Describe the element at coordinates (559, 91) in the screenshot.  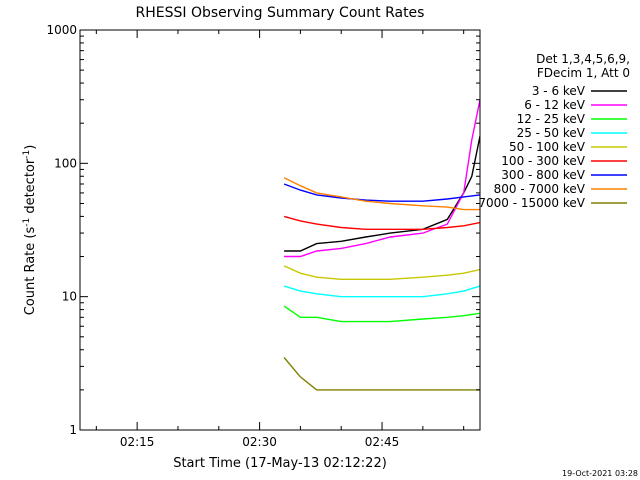
I see `legend-label: 3 - 6 keV` at that location.